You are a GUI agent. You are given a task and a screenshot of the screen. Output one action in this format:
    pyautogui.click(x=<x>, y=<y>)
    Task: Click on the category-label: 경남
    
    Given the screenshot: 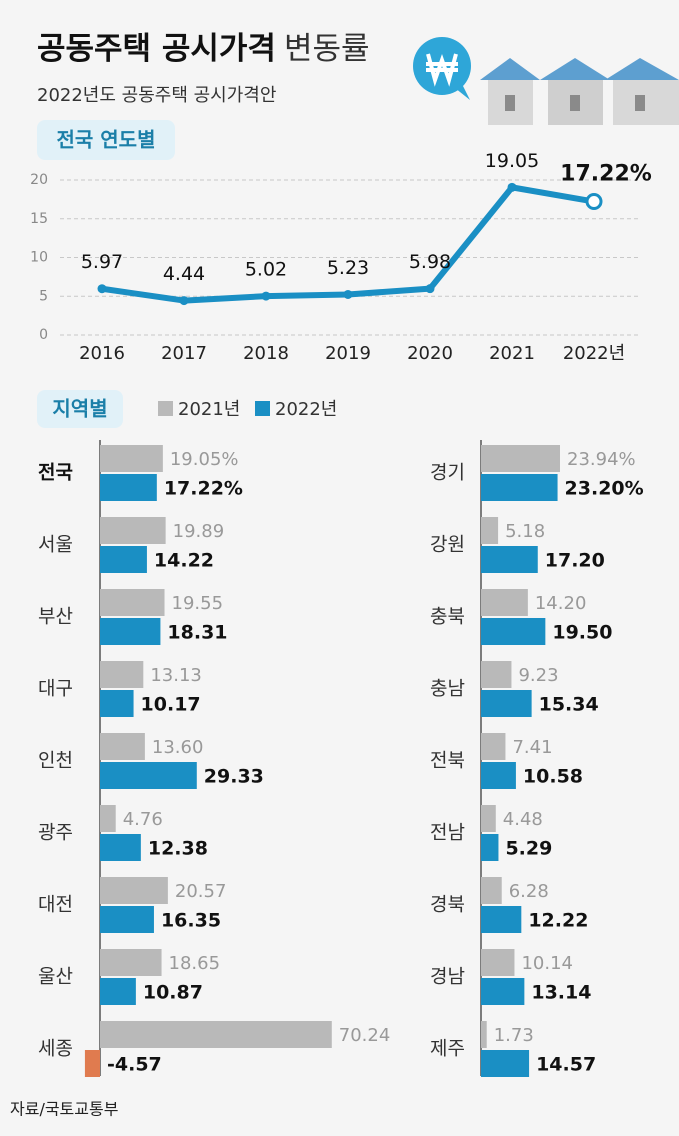 What is the action you would take?
    pyautogui.click(x=447, y=977)
    